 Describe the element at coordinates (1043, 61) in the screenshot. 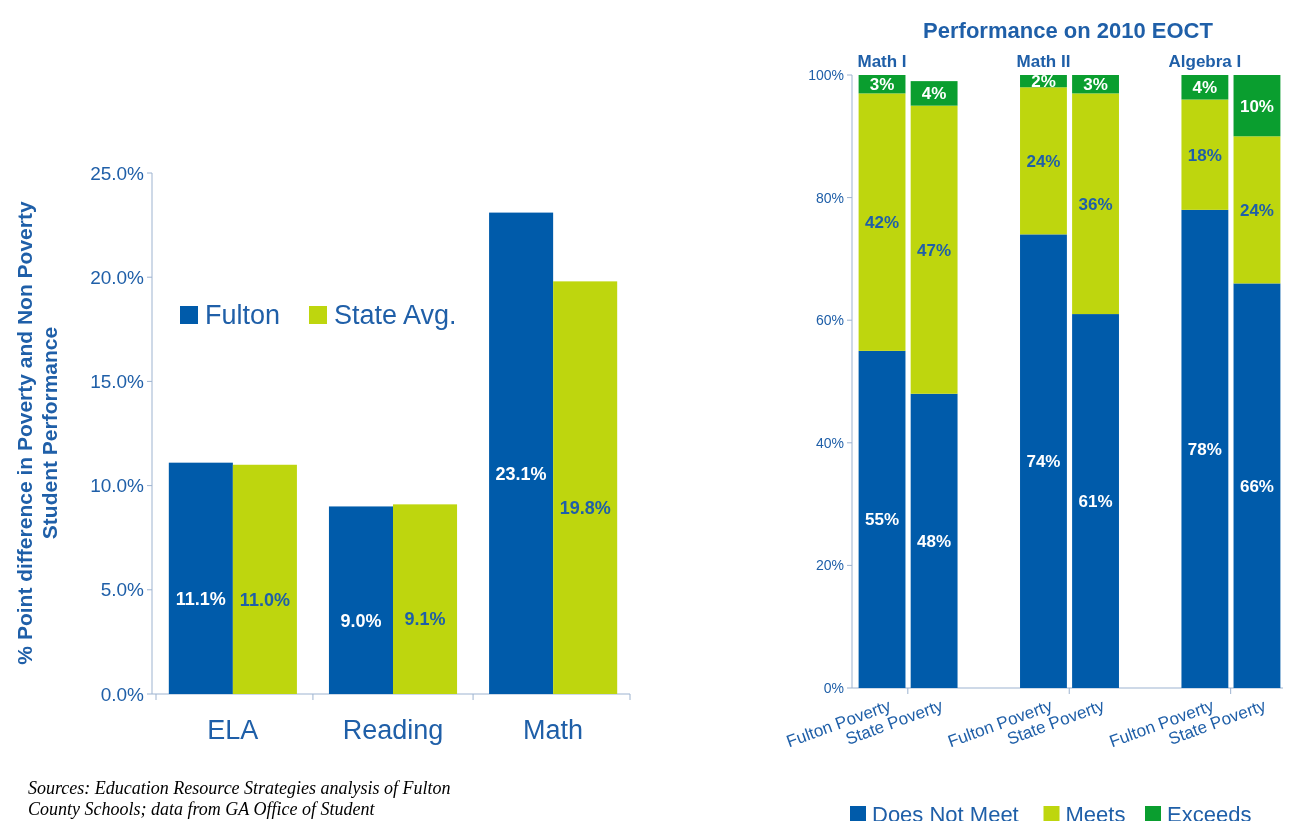

I see `text: Math II` at that location.